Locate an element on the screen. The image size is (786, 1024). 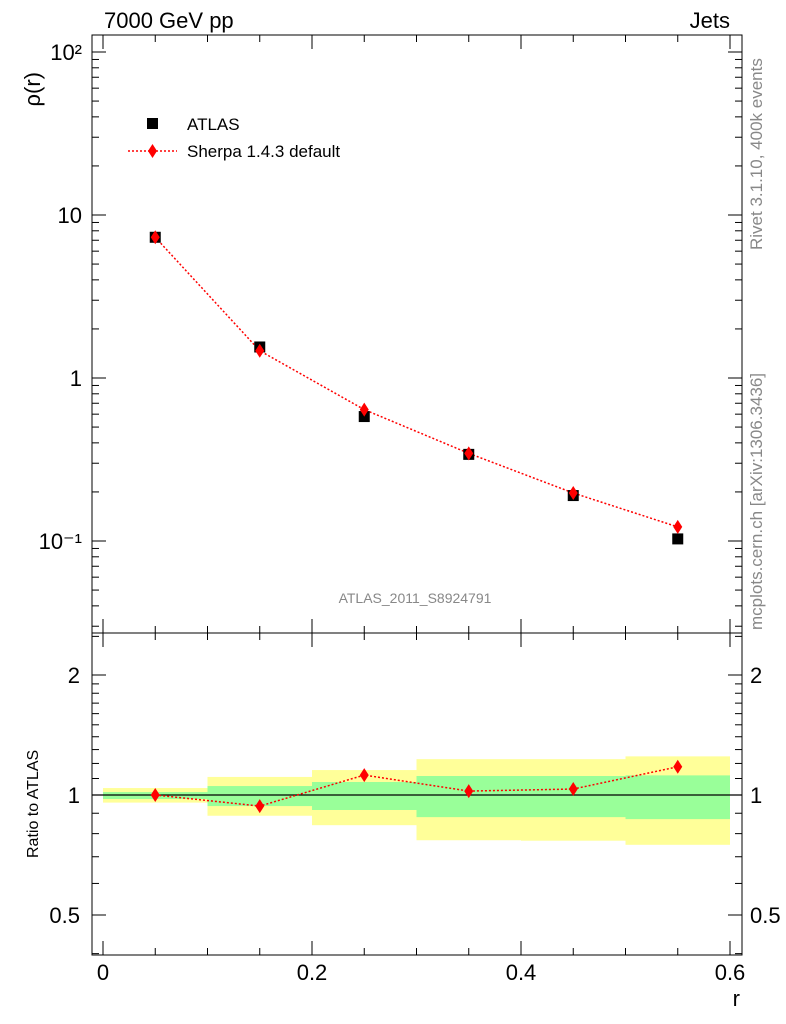
x-tick-label: 0.6 is located at coordinates (730, 972).